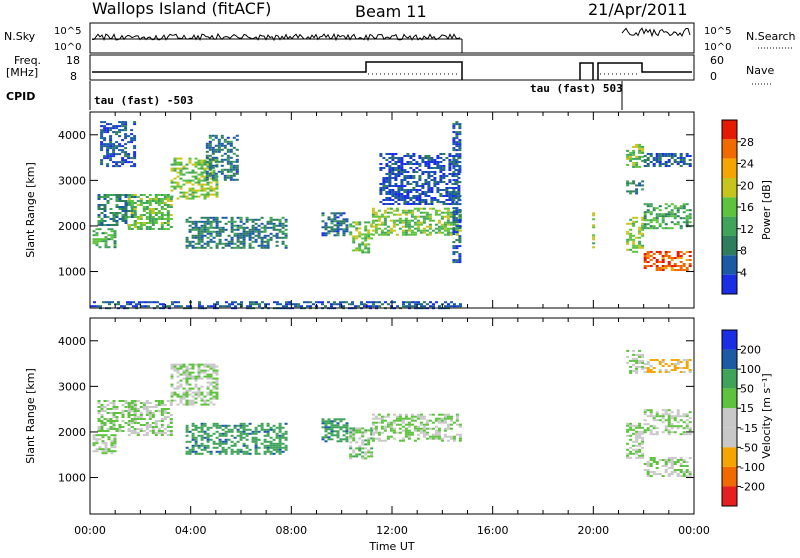 The width and height of the screenshot is (800, 558). What do you see at coordinates (760, 70) in the screenshot?
I see `nave-label: Nave` at bounding box center [760, 70].